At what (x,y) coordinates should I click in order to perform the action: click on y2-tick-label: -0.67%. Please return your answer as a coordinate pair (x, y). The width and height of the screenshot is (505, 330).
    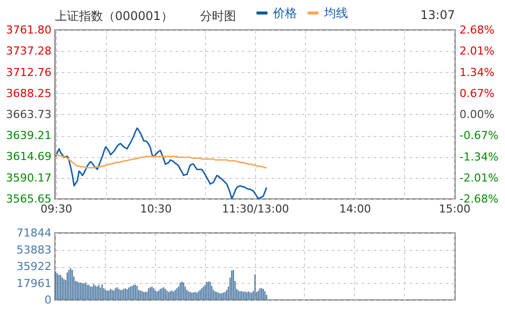
    Looking at the image, I should click on (479, 135).